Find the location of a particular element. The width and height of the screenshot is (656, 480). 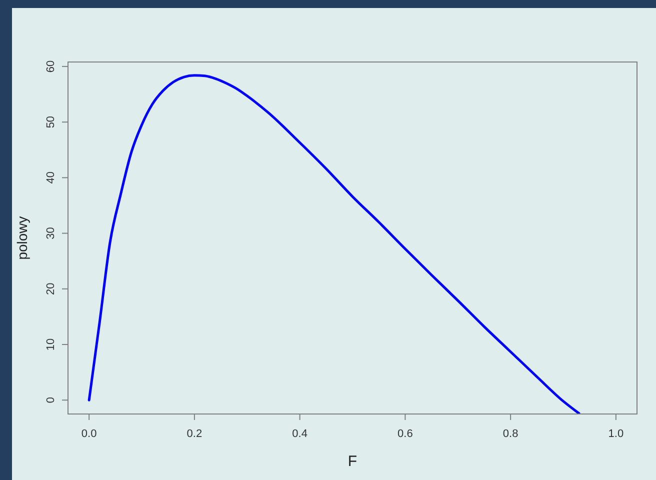

y-tick-label: 10 is located at coordinates (51, 344).